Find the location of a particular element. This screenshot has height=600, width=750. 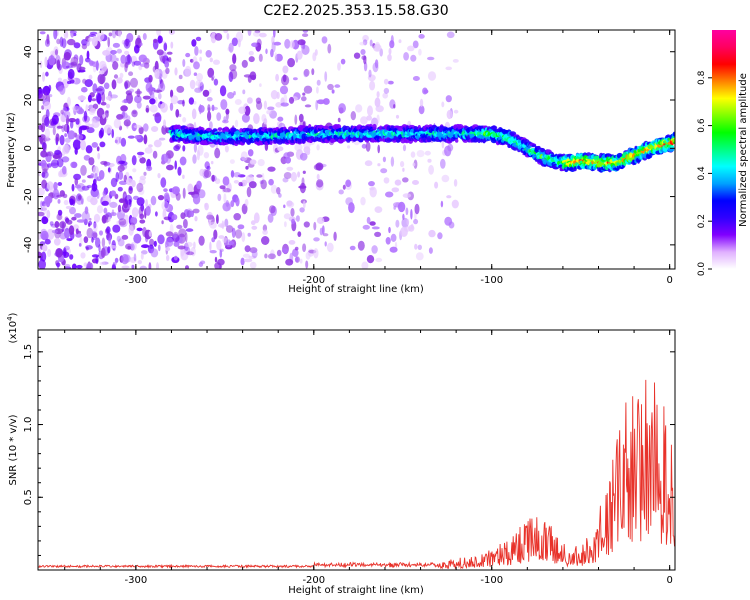

colorbar-tick-label: 0.8 is located at coordinates (702, 77).